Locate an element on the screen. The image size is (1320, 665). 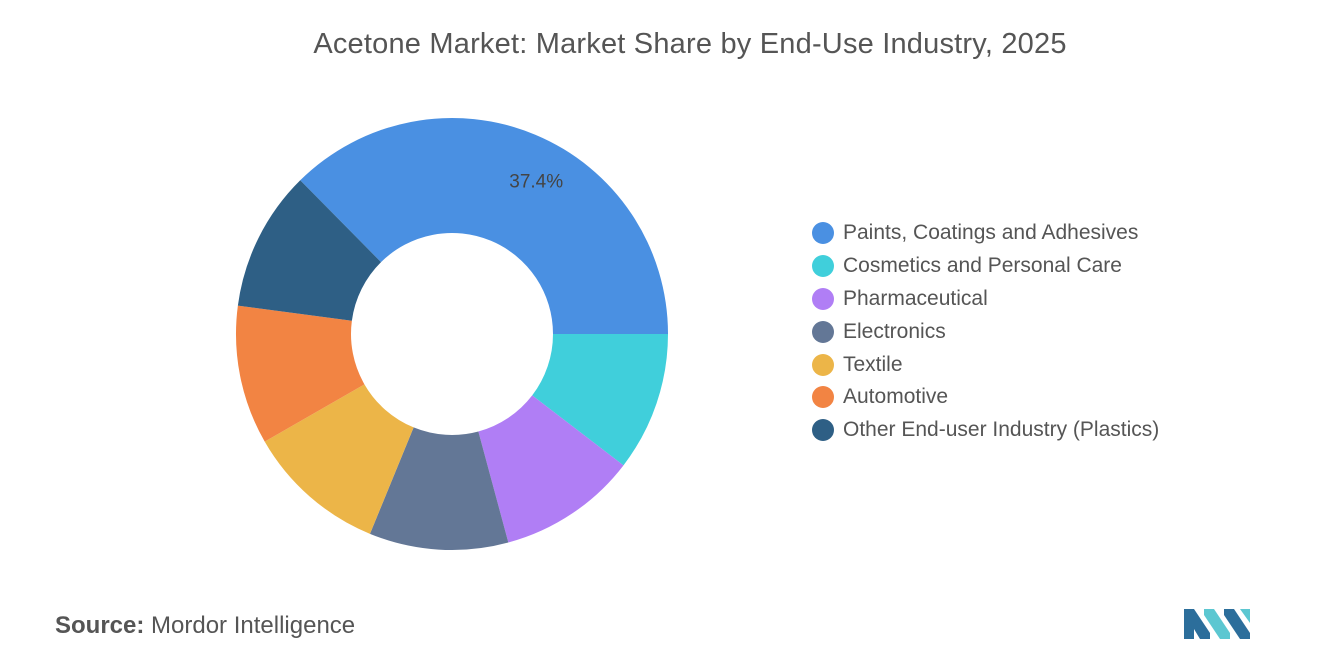
donut-slice-cosmetics-and-personal-care is located at coordinates (600, 400).